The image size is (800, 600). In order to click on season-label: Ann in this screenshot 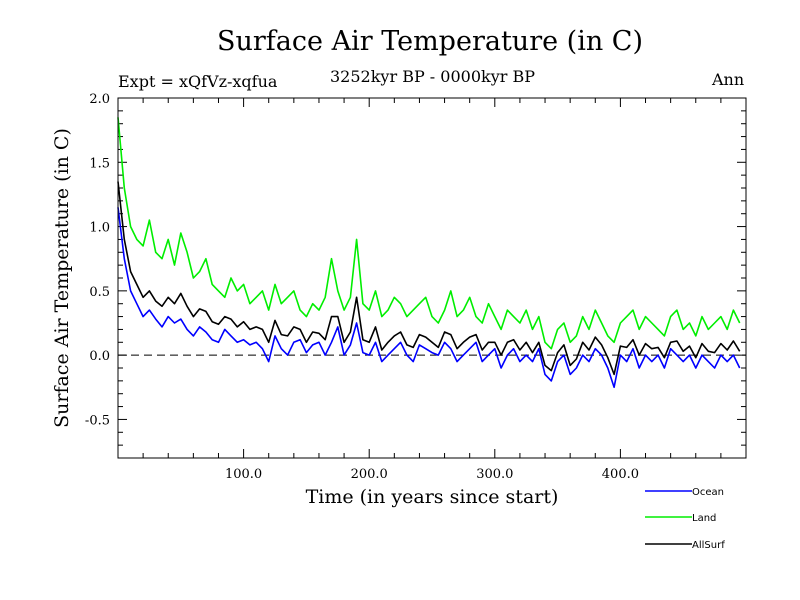, I will do `click(728, 79)`.